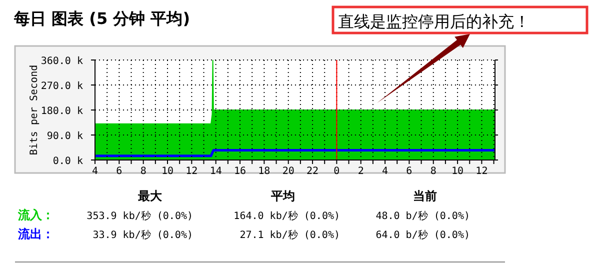  What do you see at coordinates (61, 61) in the screenshot?
I see `y-tick-label: 360.0 k` at bounding box center [61, 61].